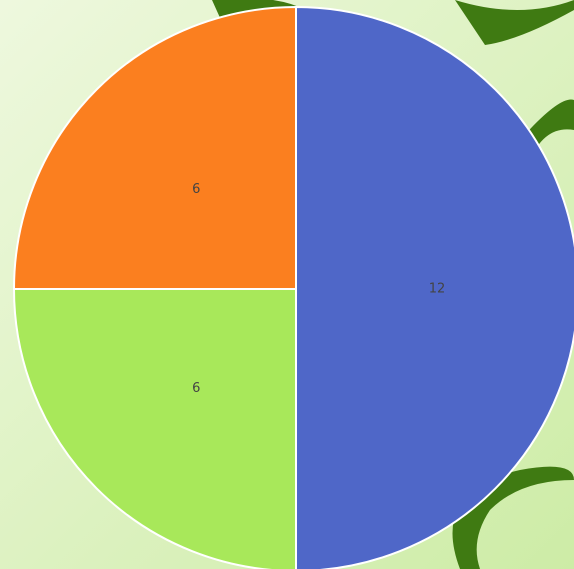  What do you see at coordinates (437, 289) in the screenshot?
I see `data-label: 12` at bounding box center [437, 289].